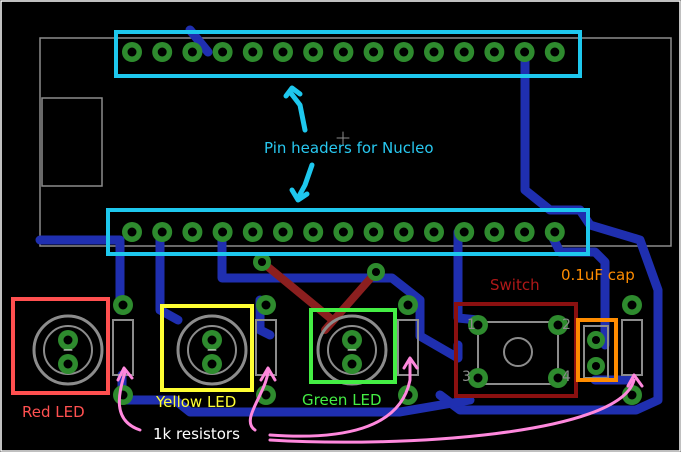 The image size is (681, 452). I want to click on usb-silkscreen, so click(72, 142).